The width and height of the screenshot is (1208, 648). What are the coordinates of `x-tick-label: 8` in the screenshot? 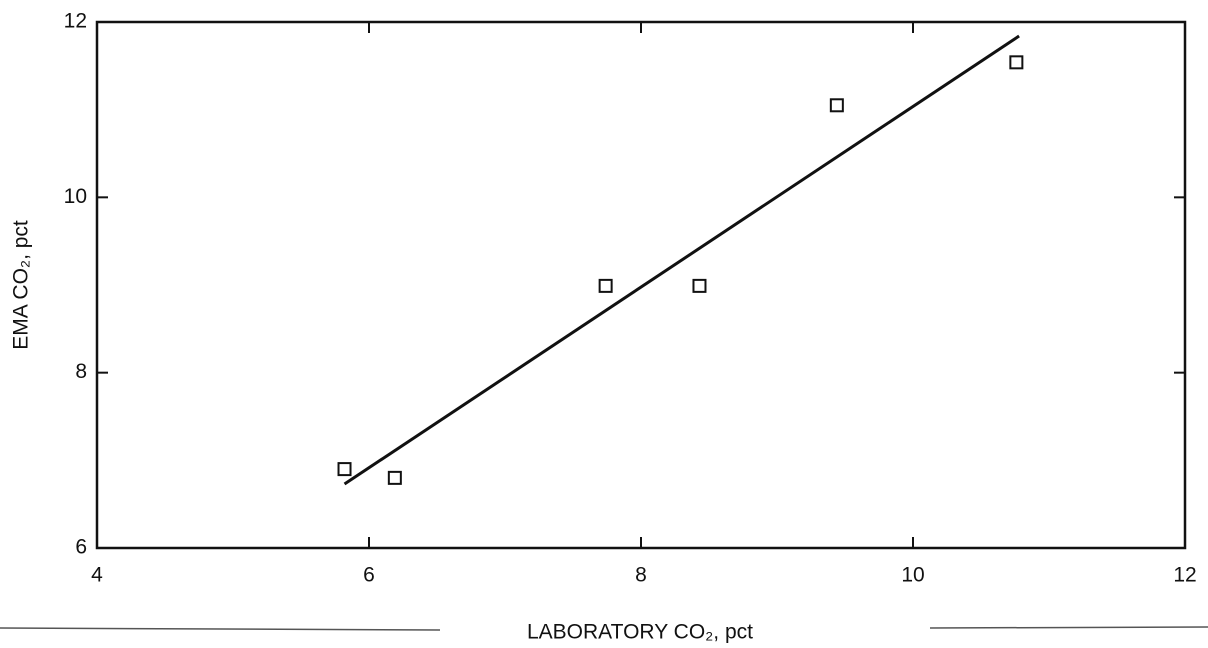 It's located at (641, 575).